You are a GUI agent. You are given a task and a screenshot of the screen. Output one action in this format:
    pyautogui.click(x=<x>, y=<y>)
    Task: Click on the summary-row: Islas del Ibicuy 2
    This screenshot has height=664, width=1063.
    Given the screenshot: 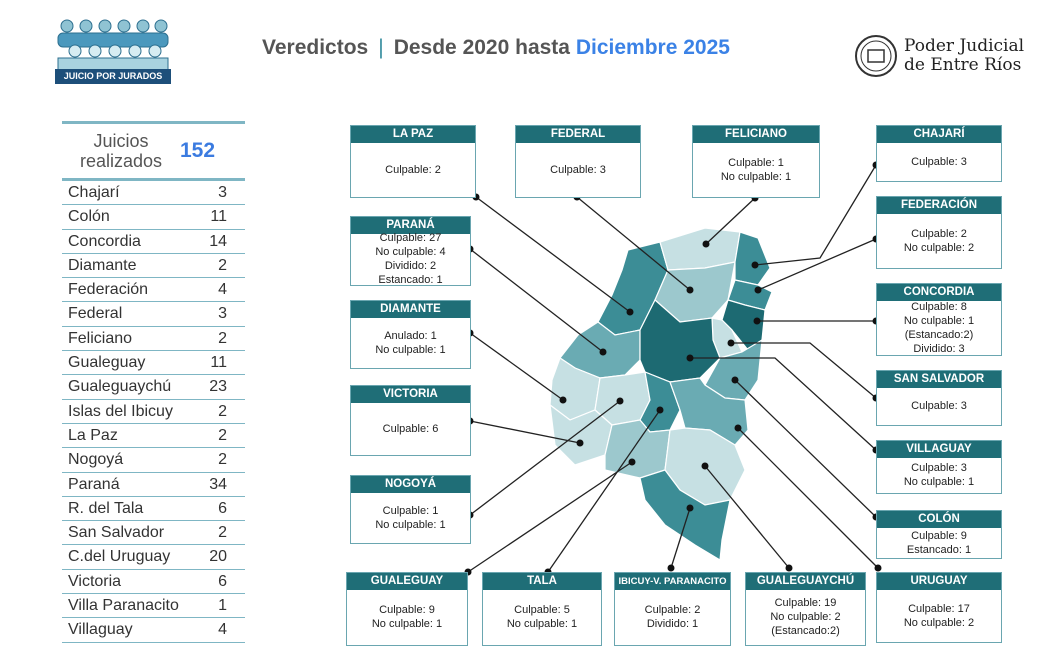 What is the action you would take?
    pyautogui.click(x=153, y=412)
    